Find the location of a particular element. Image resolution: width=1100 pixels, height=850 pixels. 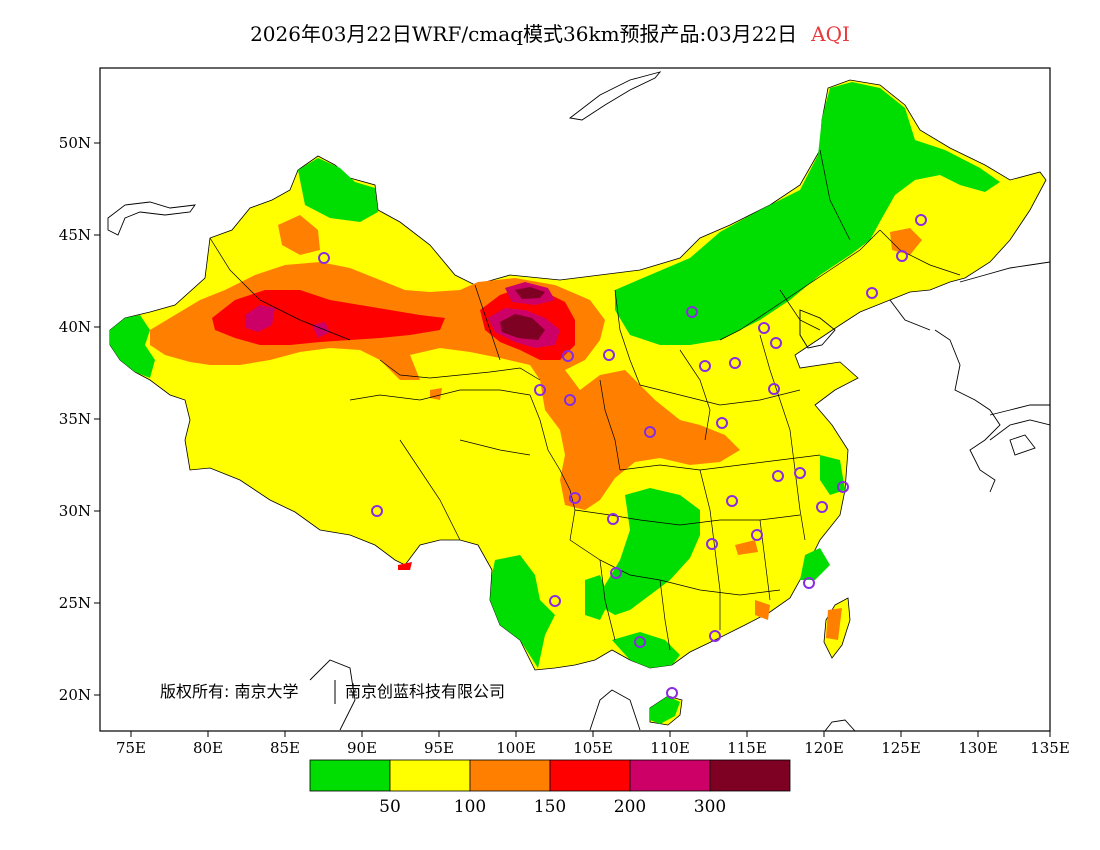

copyright-org: 南京创蓝科技有限公司 is located at coordinates (425, 691).